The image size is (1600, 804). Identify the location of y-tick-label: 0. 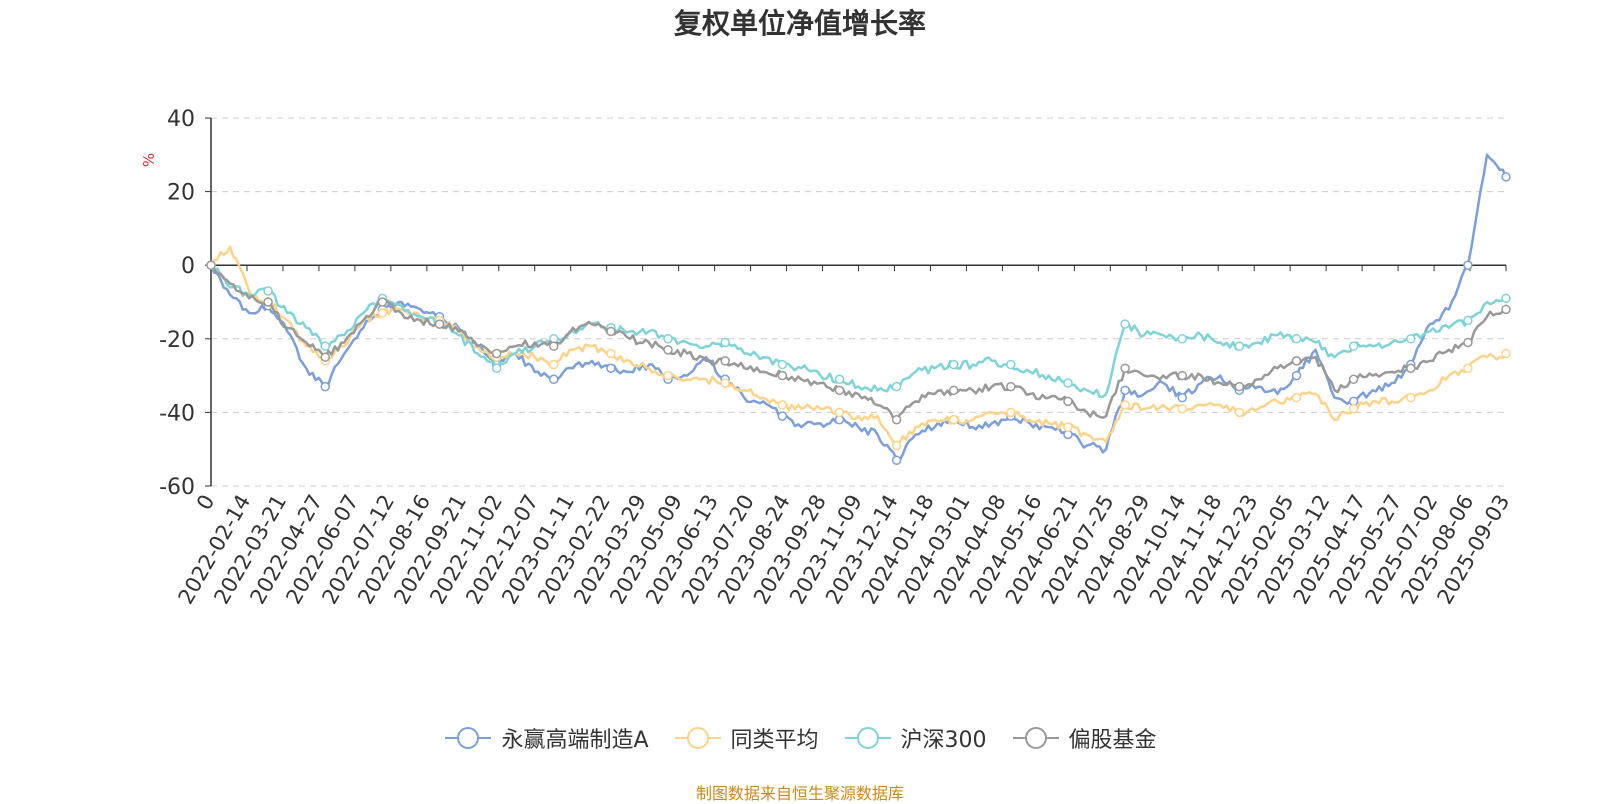
(188, 266).